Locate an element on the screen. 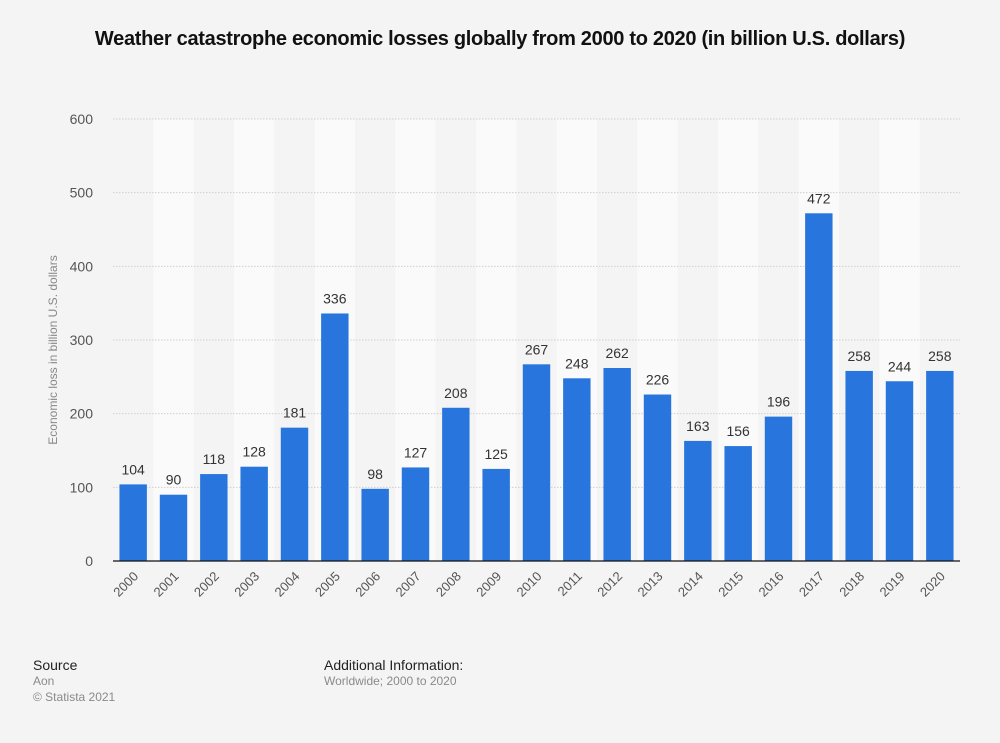 The width and height of the screenshot is (1000, 743). data-label: 262 is located at coordinates (617, 353).